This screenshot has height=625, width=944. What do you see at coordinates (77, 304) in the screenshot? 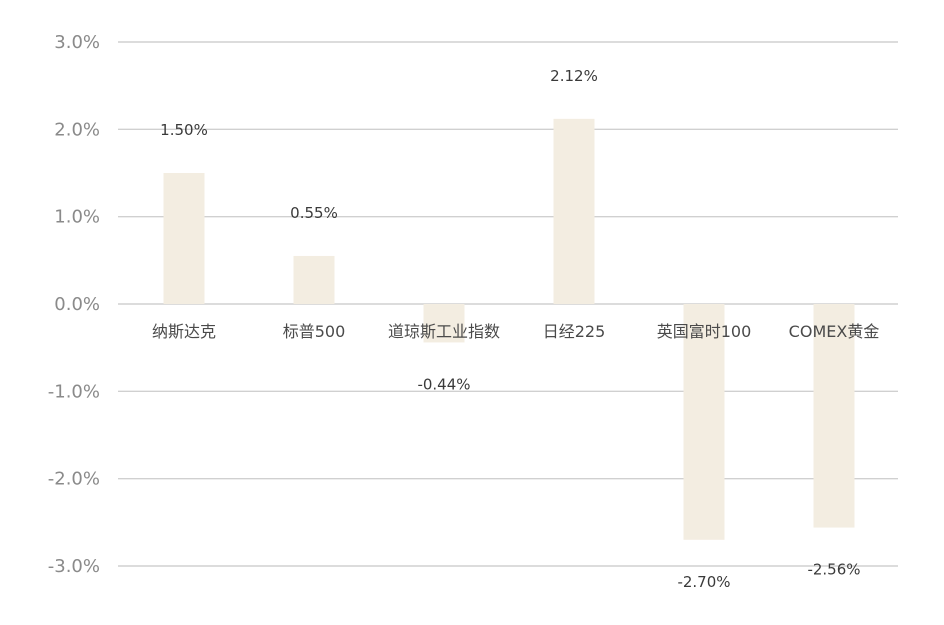
I see `y-tick-label: 0.0%` at bounding box center [77, 304].